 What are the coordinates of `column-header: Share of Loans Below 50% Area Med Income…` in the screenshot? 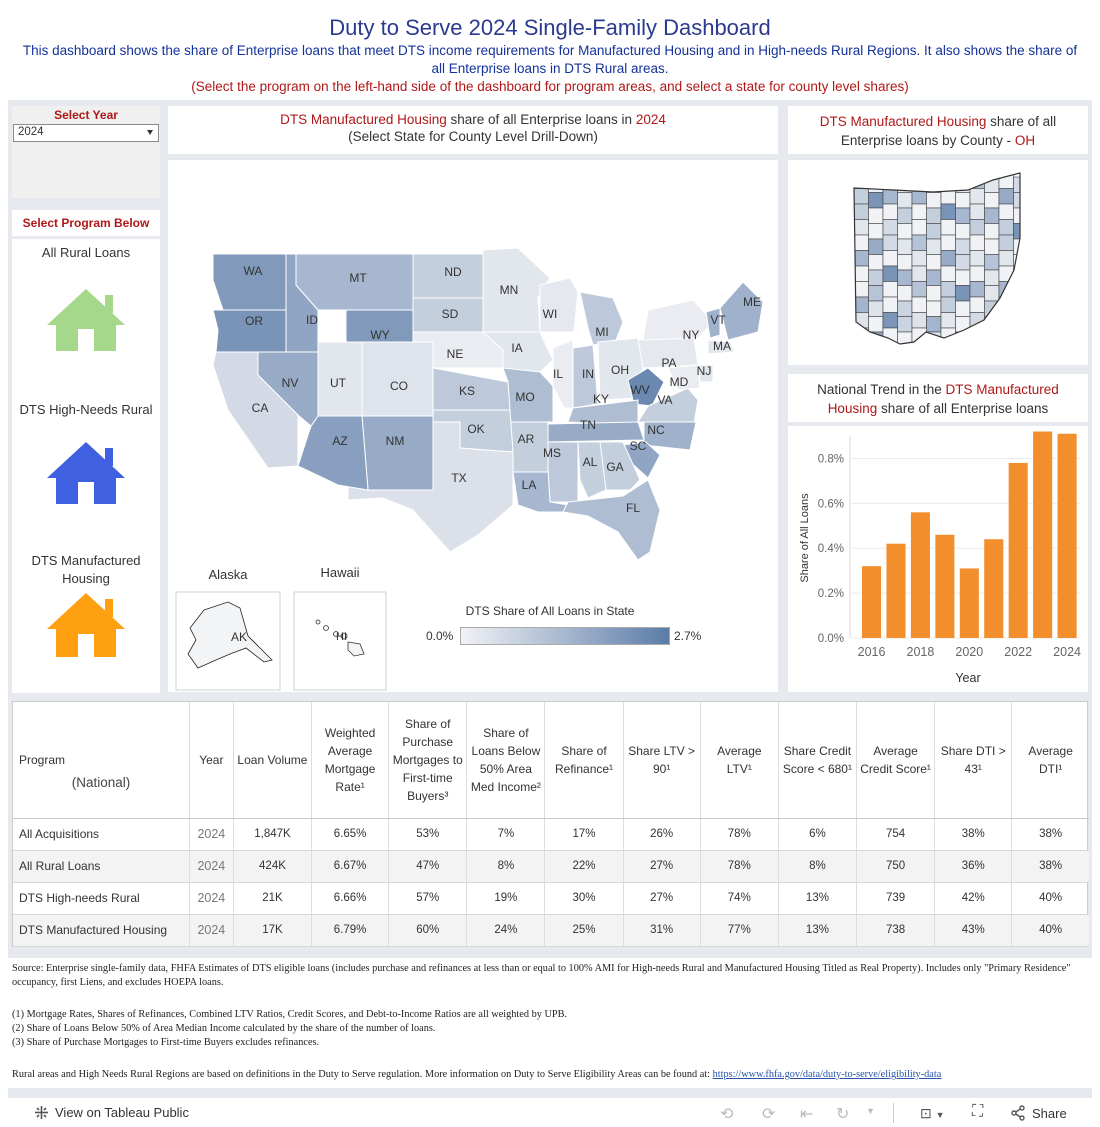 It's located at (506, 760).